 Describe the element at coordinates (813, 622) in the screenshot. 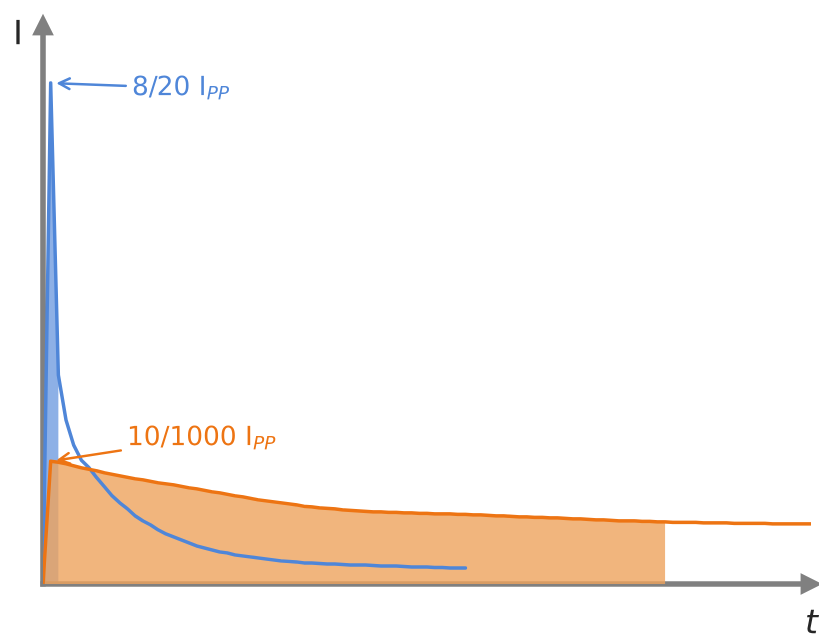

I see `x-axis-title: t` at that location.